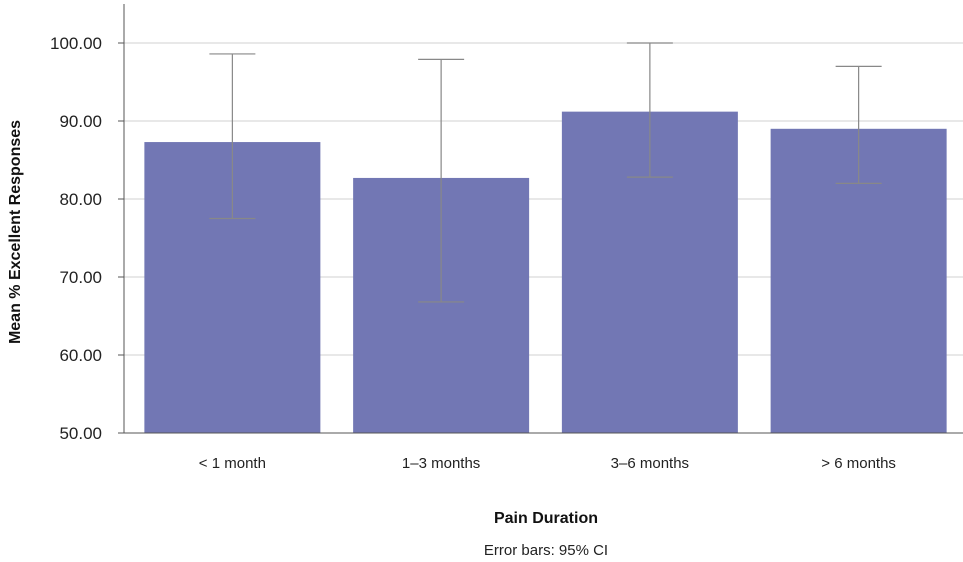  I want to click on error-bars-note: Error bars: 95% CI, so click(546, 550).